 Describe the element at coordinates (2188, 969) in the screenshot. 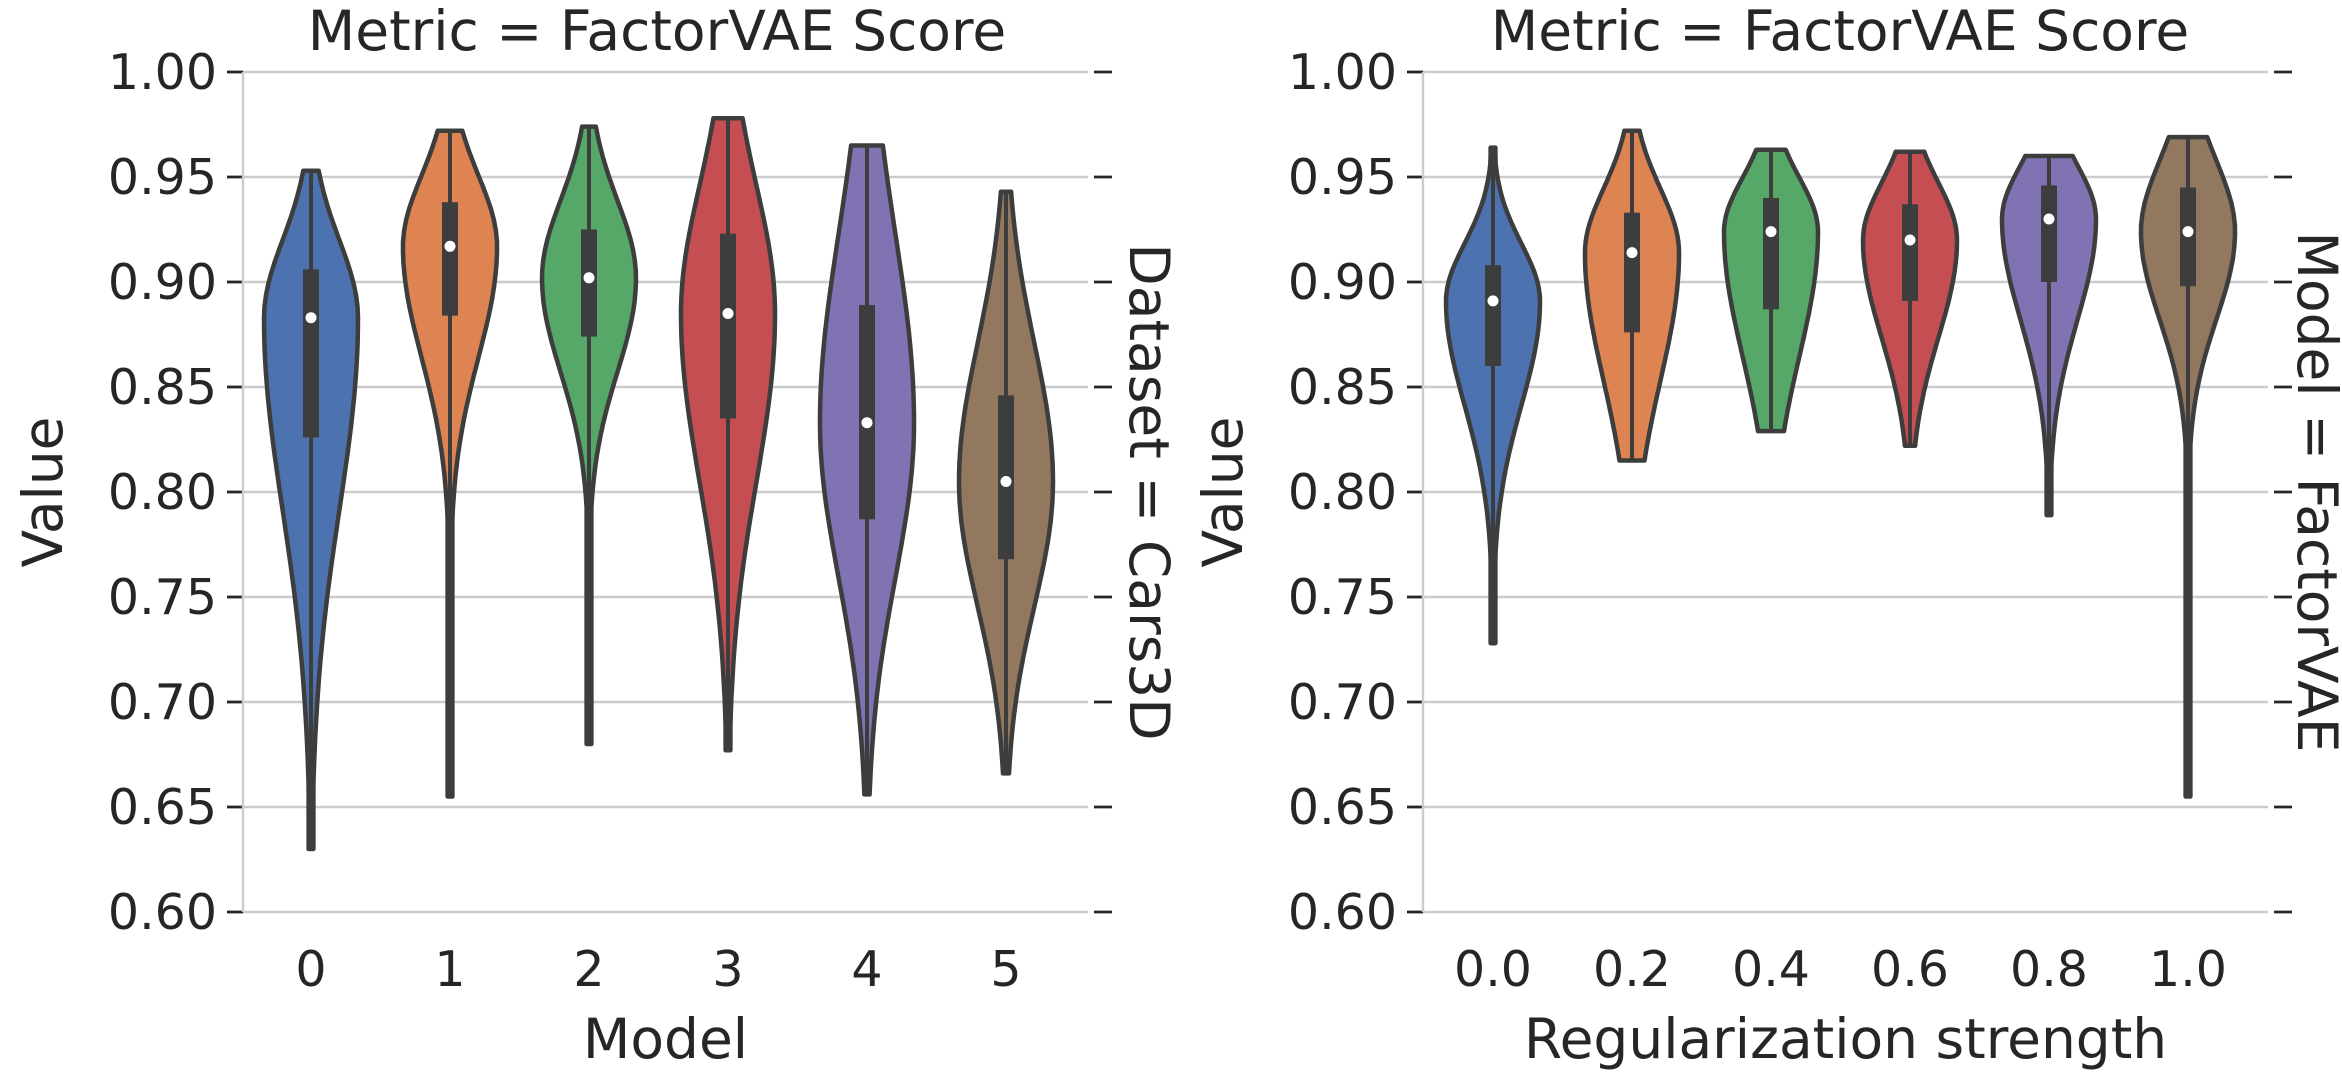

I see `x-tick-label: 1.0` at that location.